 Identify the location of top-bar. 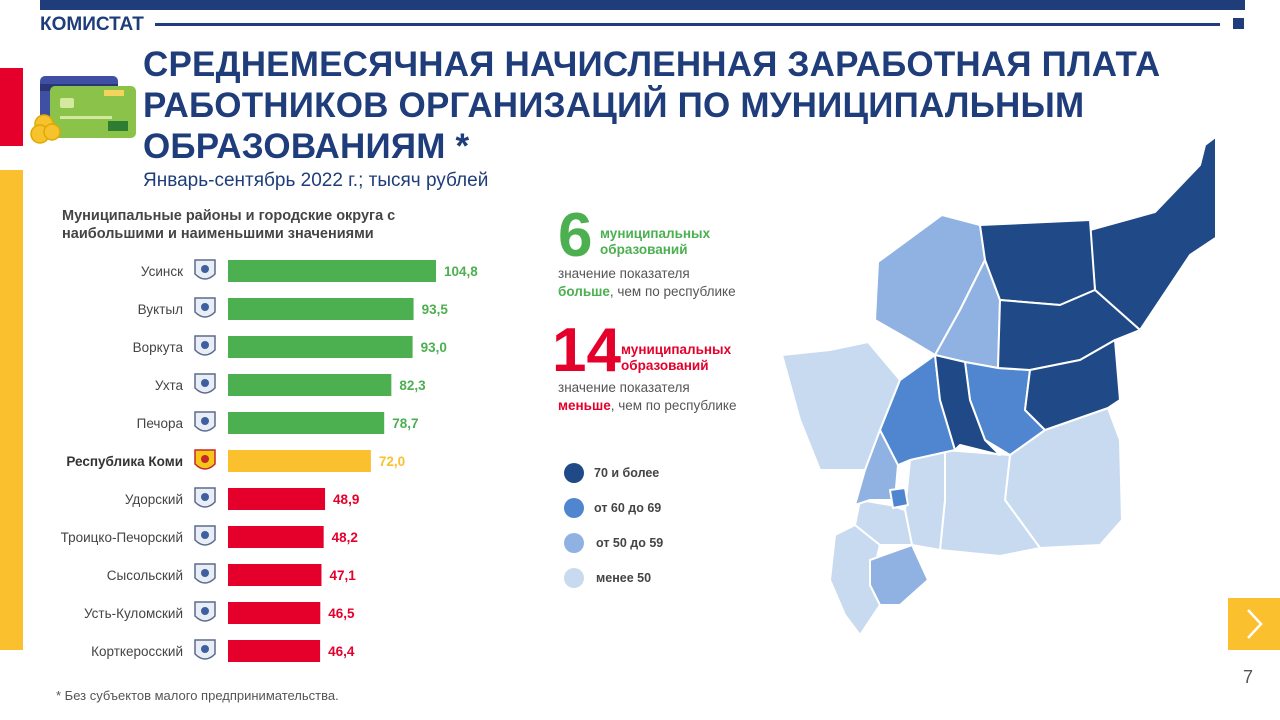
(642, 5).